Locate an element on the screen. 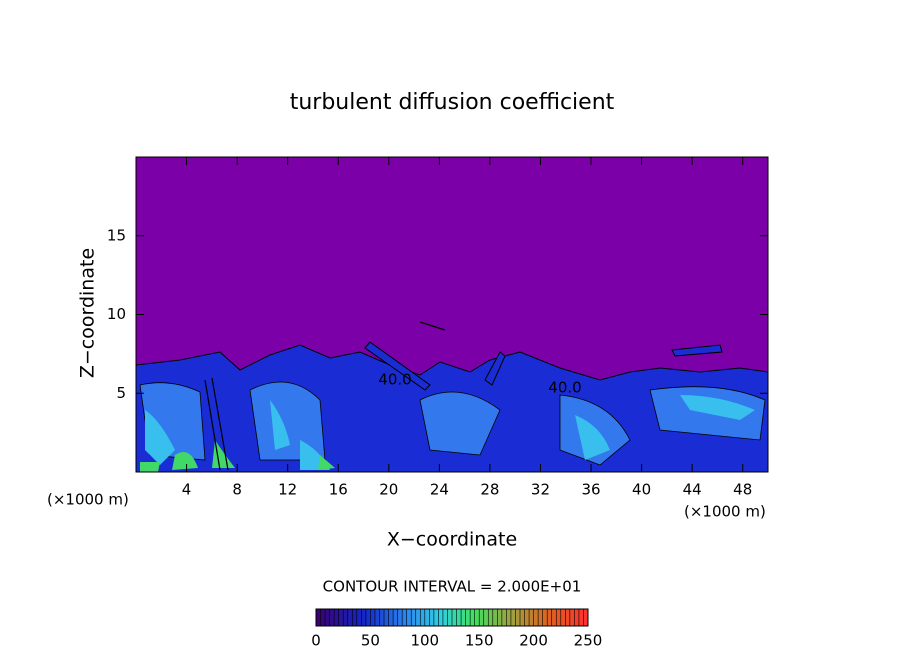  x-axis-label: X−coordinate is located at coordinates (452, 540).